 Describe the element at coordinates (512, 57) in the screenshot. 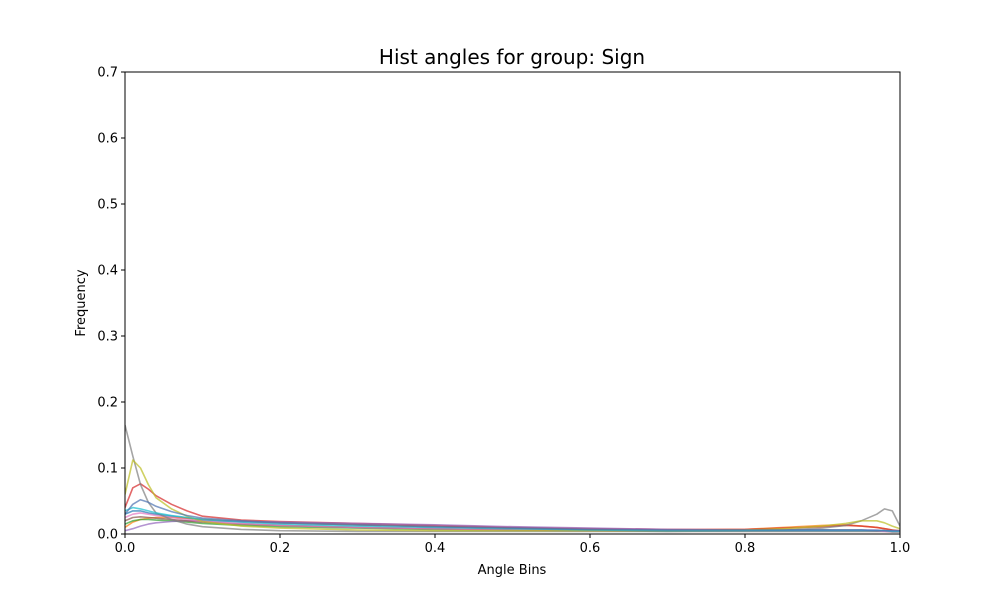

I see `chart-title: Hist angles for group: Sign` at that location.